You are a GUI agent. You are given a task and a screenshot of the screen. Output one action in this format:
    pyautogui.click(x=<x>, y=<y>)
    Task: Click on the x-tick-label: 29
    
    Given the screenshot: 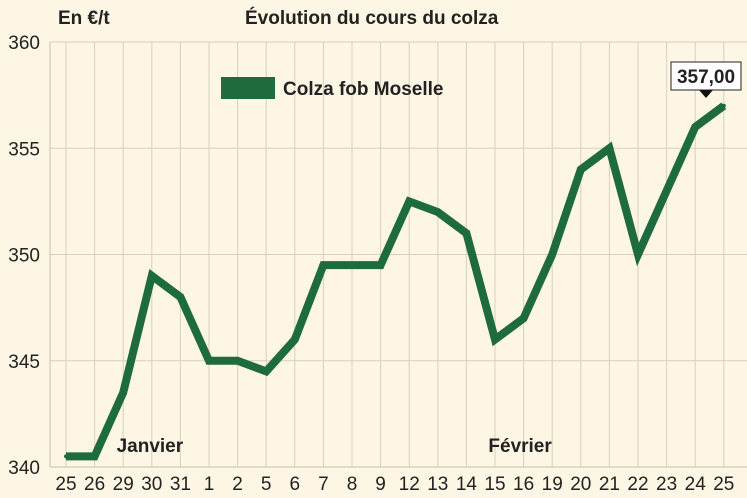 What is the action you would take?
    pyautogui.click(x=123, y=484)
    